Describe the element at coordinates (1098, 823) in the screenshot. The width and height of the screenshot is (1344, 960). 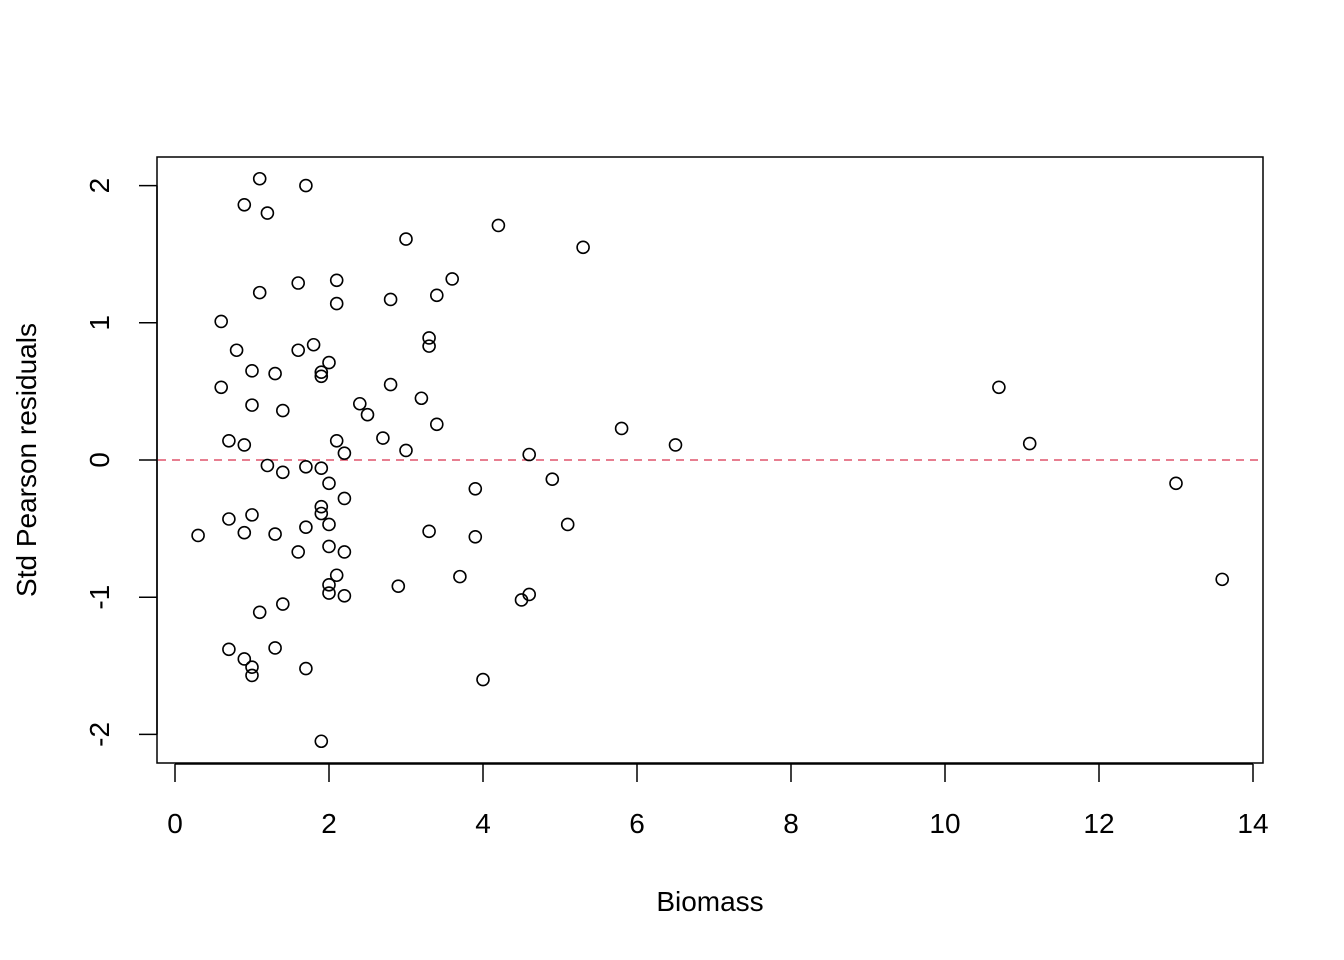
I see `x-tick-label: 12` at that location.